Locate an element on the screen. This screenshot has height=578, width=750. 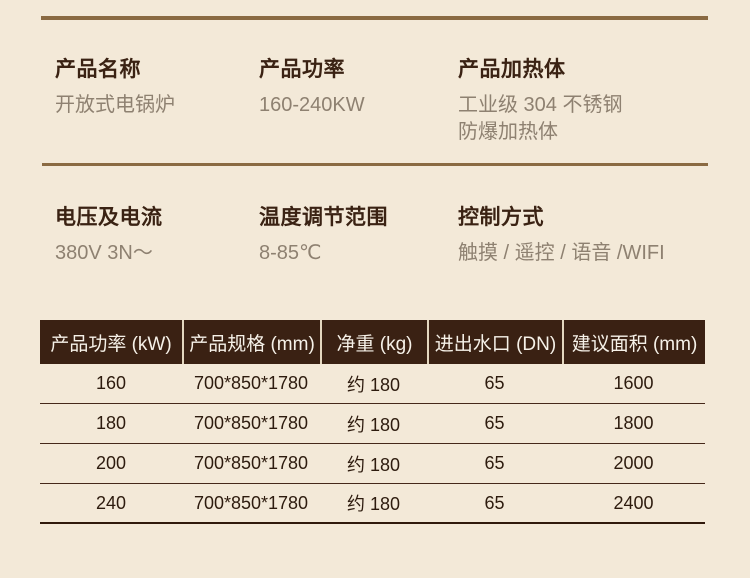
table-cell: 2400 is located at coordinates (633, 502).